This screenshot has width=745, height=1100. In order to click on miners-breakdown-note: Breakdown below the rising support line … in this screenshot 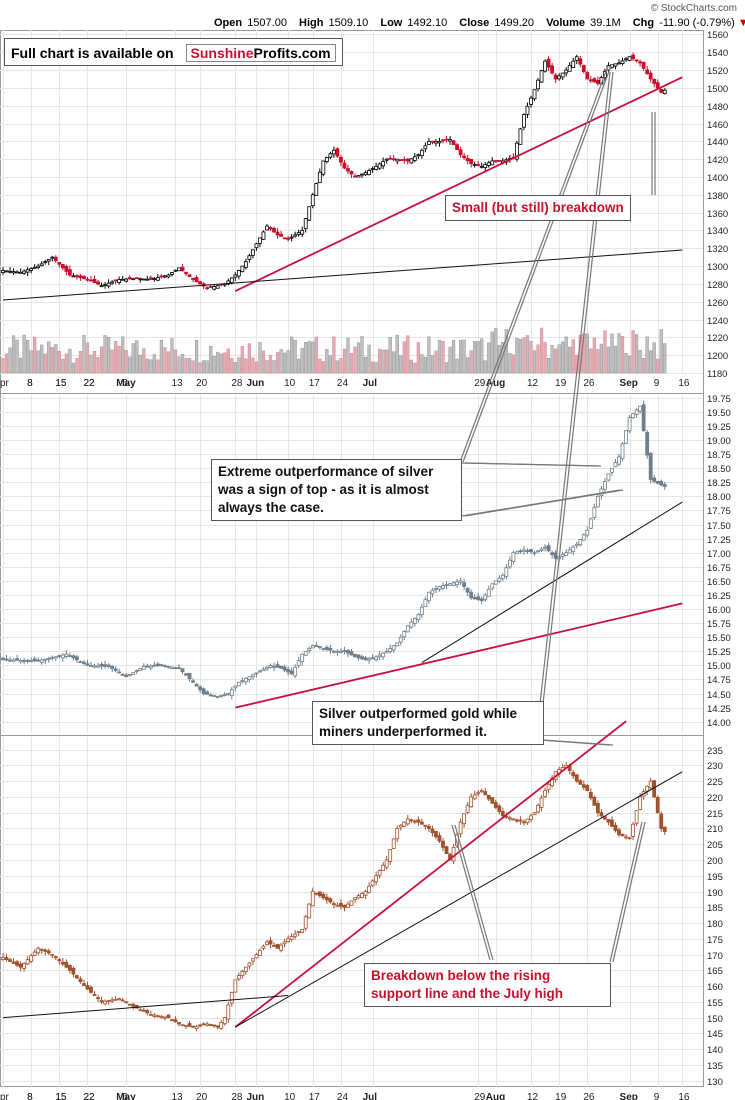, I will do `click(487, 985)`.